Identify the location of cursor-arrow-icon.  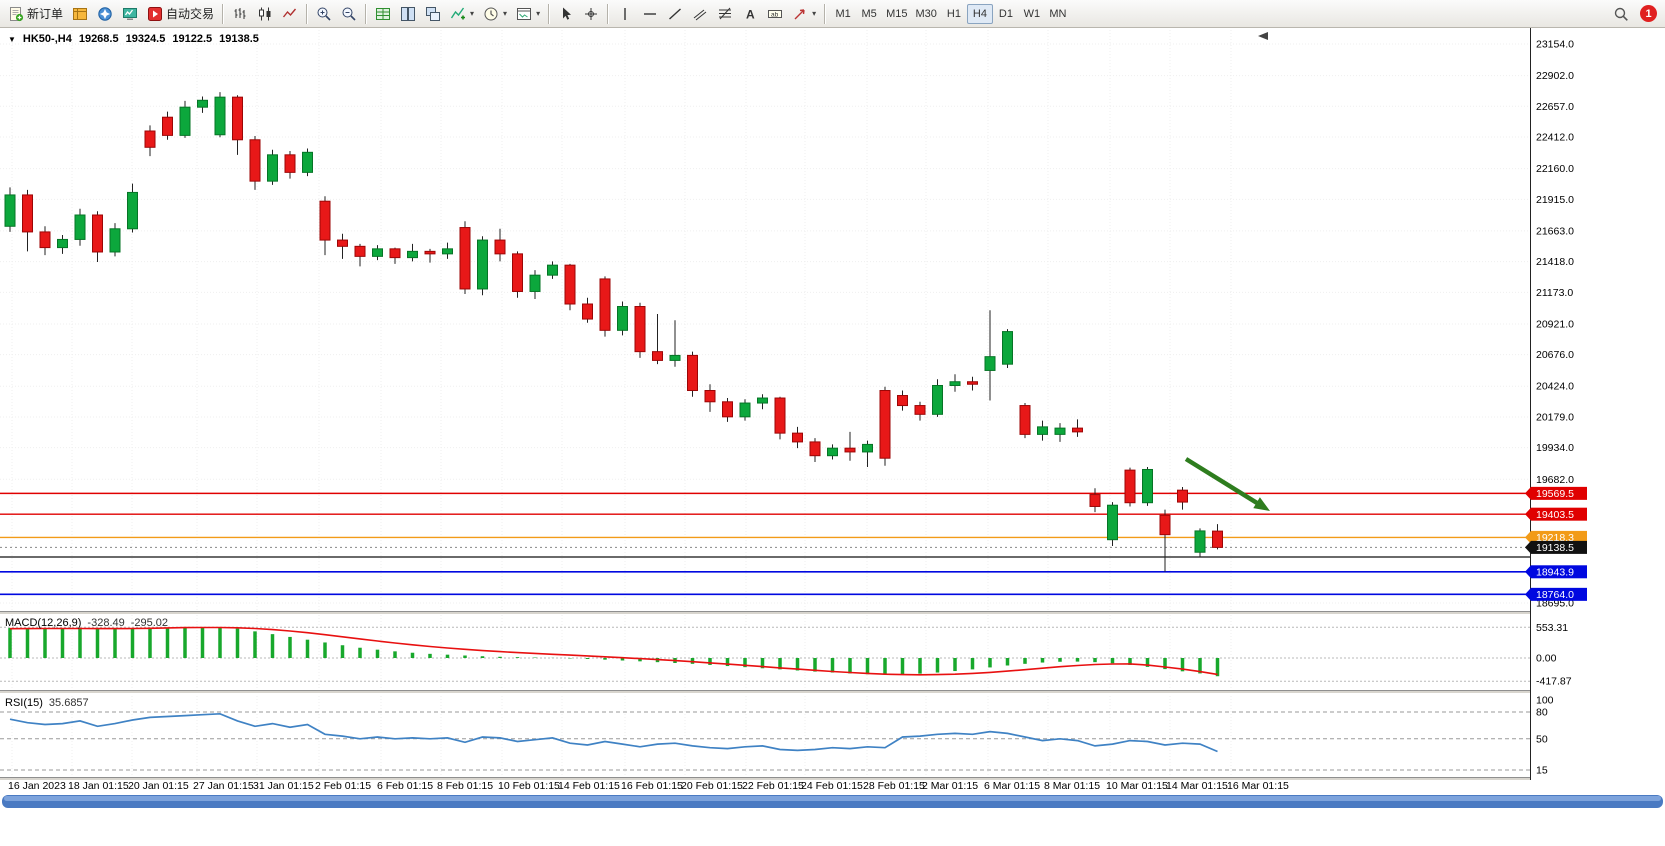
(567, 13).